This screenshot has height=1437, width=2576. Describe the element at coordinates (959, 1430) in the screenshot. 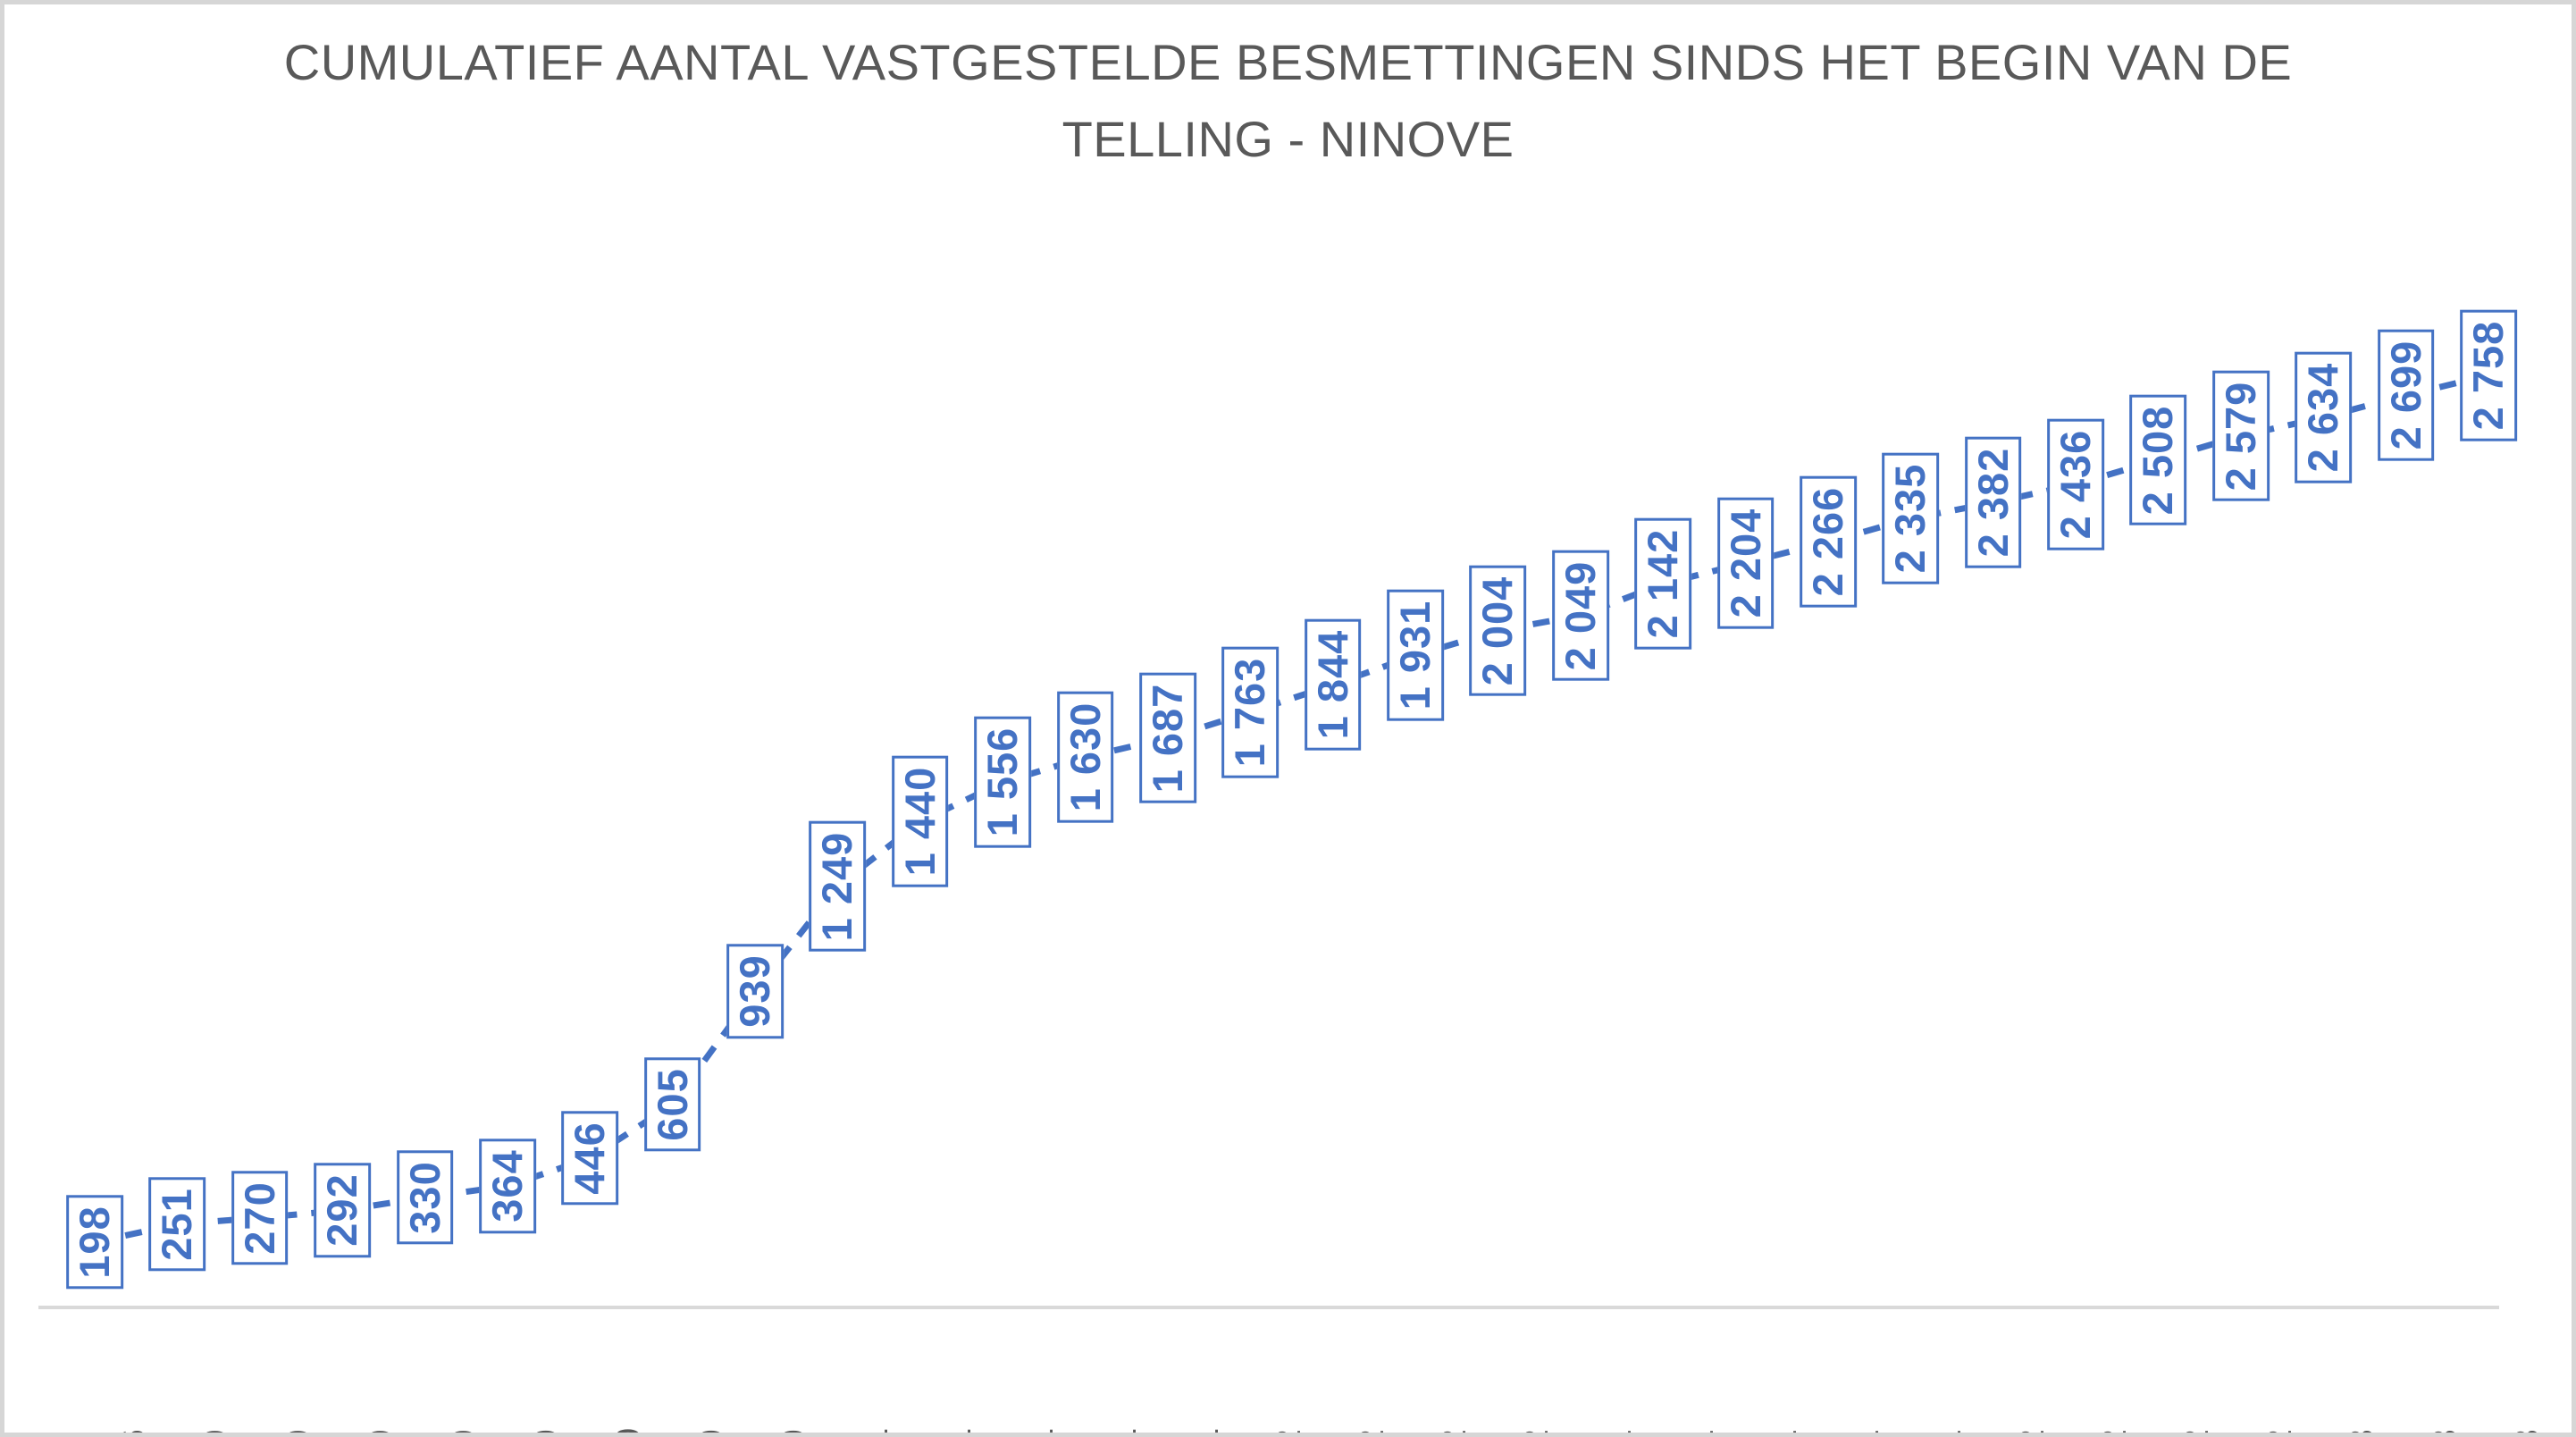

I see `x-axis-label: 08/11` at that location.